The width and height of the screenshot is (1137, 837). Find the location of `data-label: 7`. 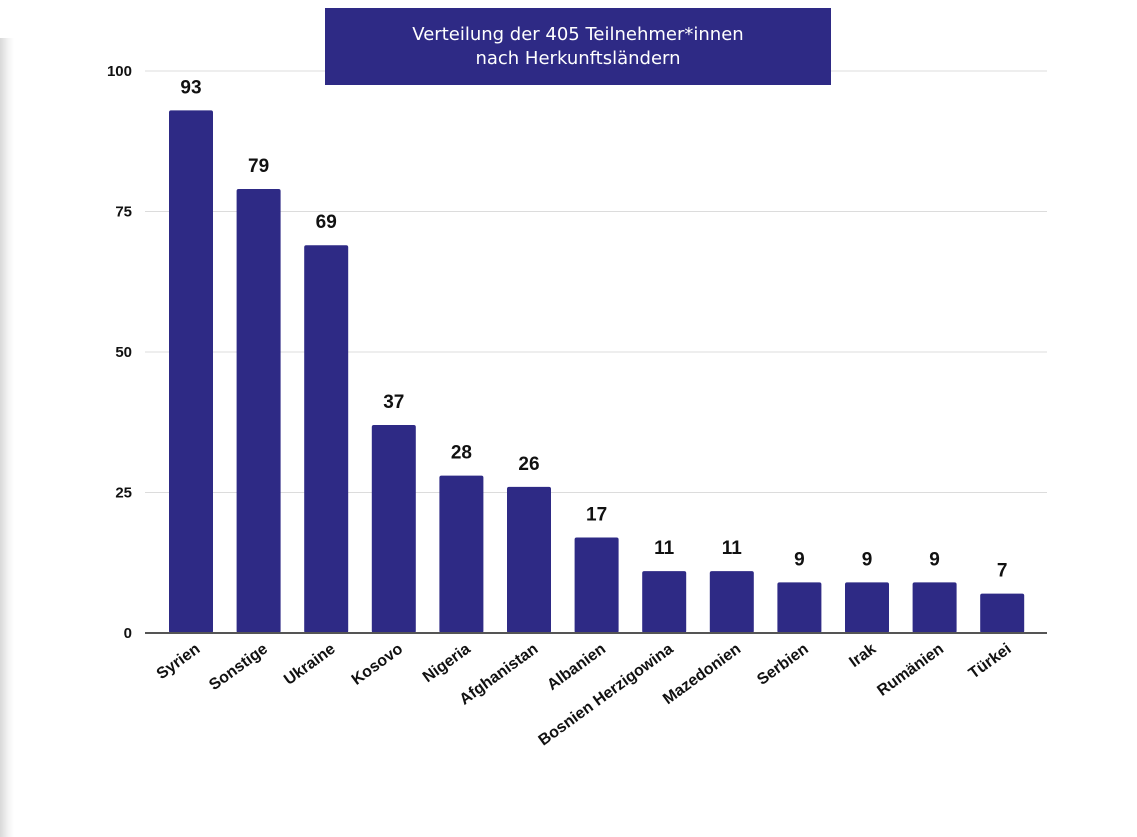

data-label: 7 is located at coordinates (1002, 571).